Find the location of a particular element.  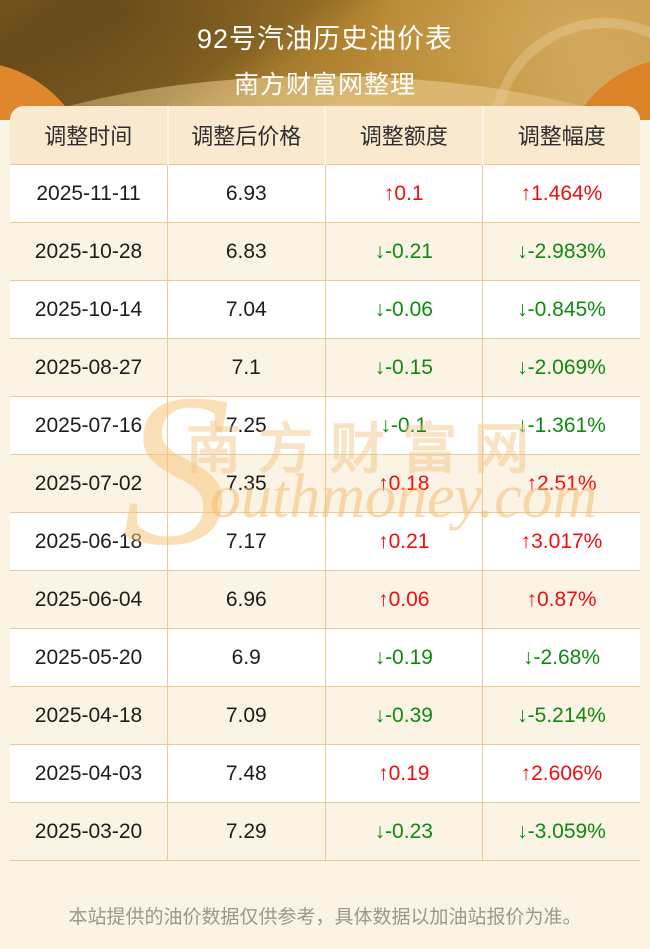

table-row: 2025-08-27 7.1 ↓-0.15 ↓-2.069% is located at coordinates (325, 367).